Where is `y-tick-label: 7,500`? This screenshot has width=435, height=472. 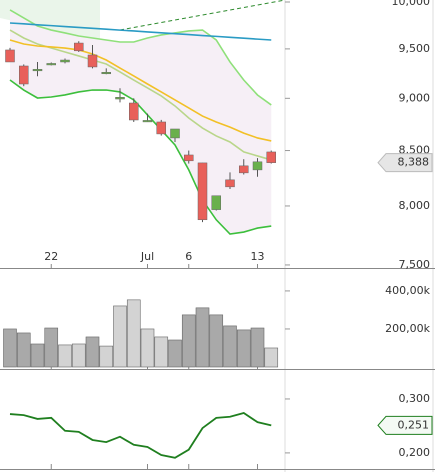 y-tick-label: 7,500 is located at coordinates (415, 264).